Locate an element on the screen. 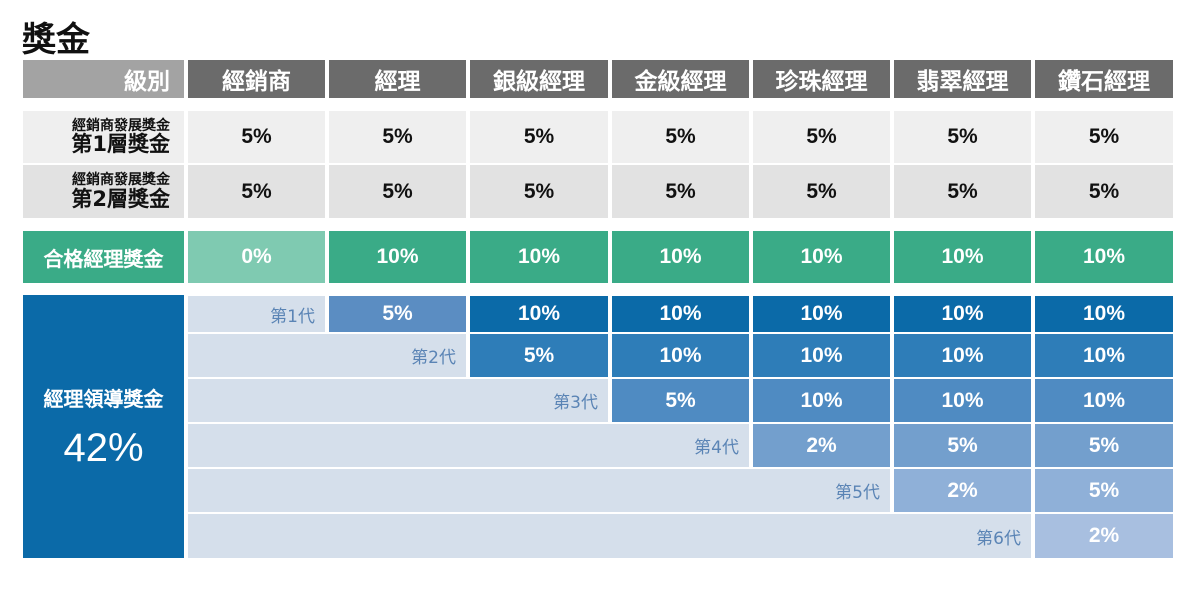 The width and height of the screenshot is (1200, 590). row-label-big: 第1層獎金 is located at coordinates (120, 144).